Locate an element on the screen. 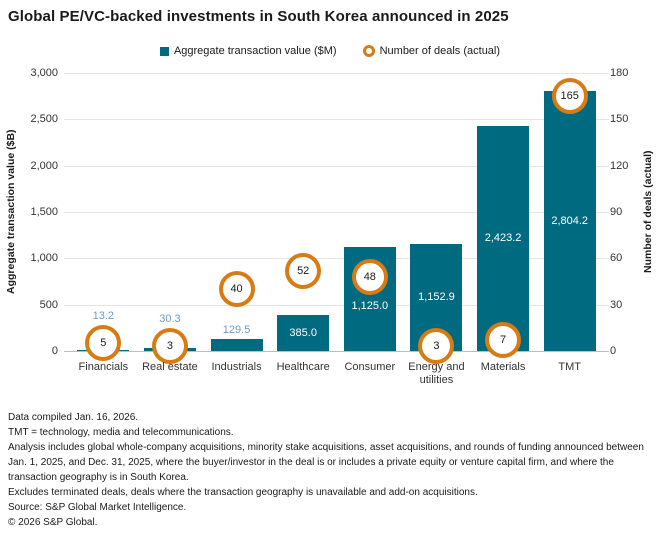  left-axis-tick-label: 3,000 is located at coordinates (44, 73).